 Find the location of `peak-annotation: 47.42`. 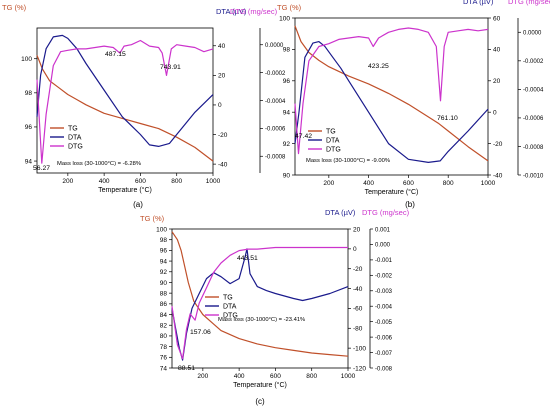

peak-annotation: 47.42 is located at coordinates (303, 136).